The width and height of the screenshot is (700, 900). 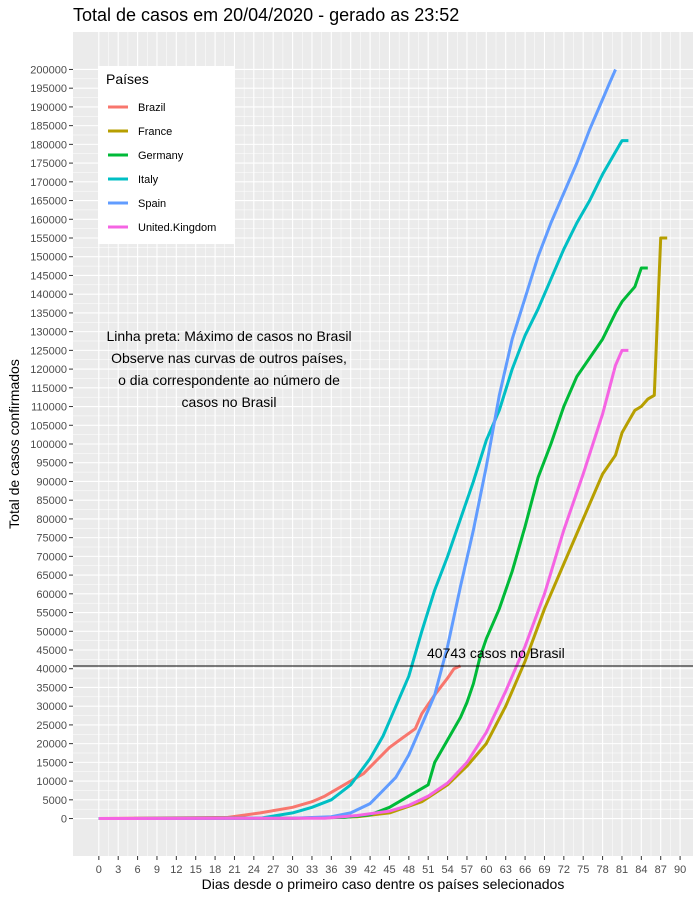 What do you see at coordinates (48, 258) in the screenshot?
I see `y-tick-label: 150000` at bounding box center [48, 258].